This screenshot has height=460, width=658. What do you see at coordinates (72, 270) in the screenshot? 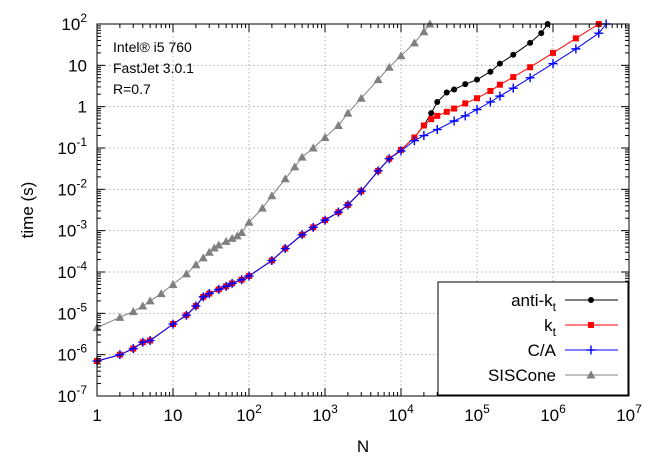
I see `y-tick-label: 10⁻⁴` at bounding box center [72, 270].